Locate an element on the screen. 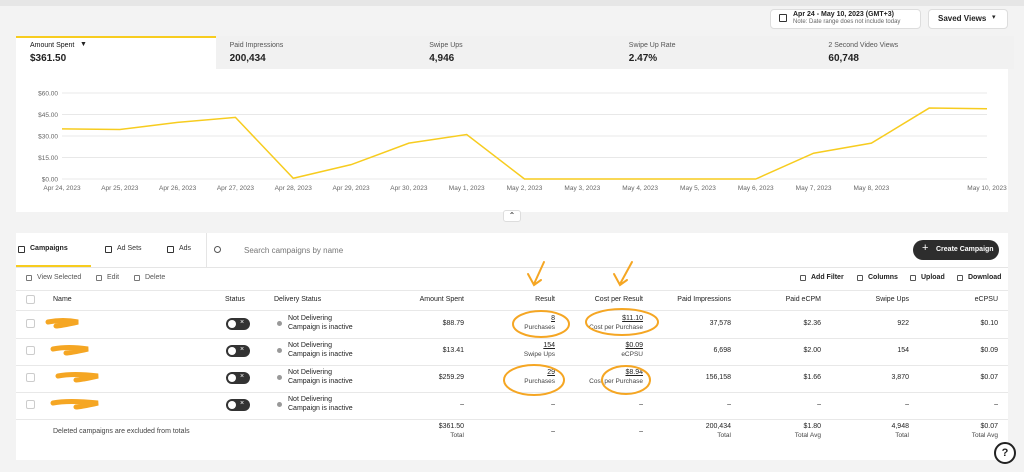 This screenshot has width=1024, height=472. cell-sub: eCPSU is located at coordinates (632, 354).